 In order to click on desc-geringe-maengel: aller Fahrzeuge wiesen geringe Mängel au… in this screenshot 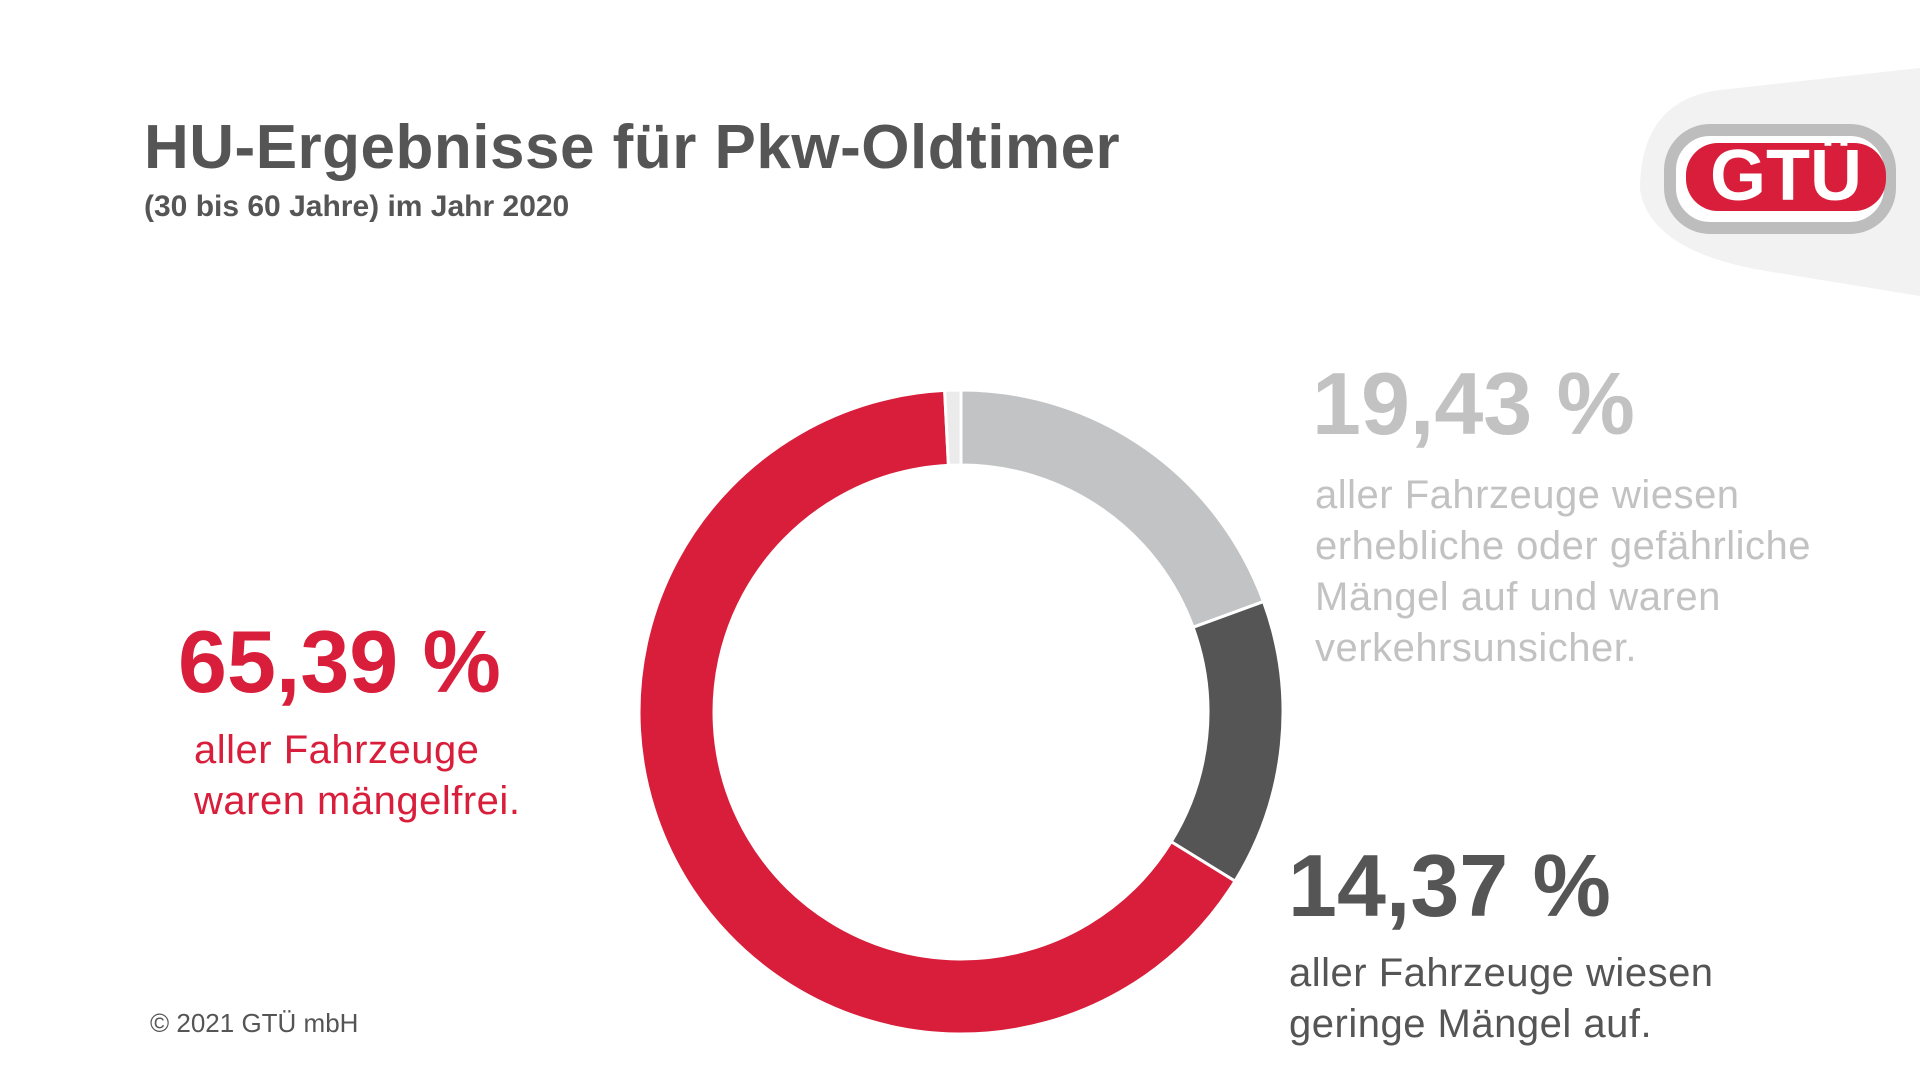, I will do `click(1501, 999)`.